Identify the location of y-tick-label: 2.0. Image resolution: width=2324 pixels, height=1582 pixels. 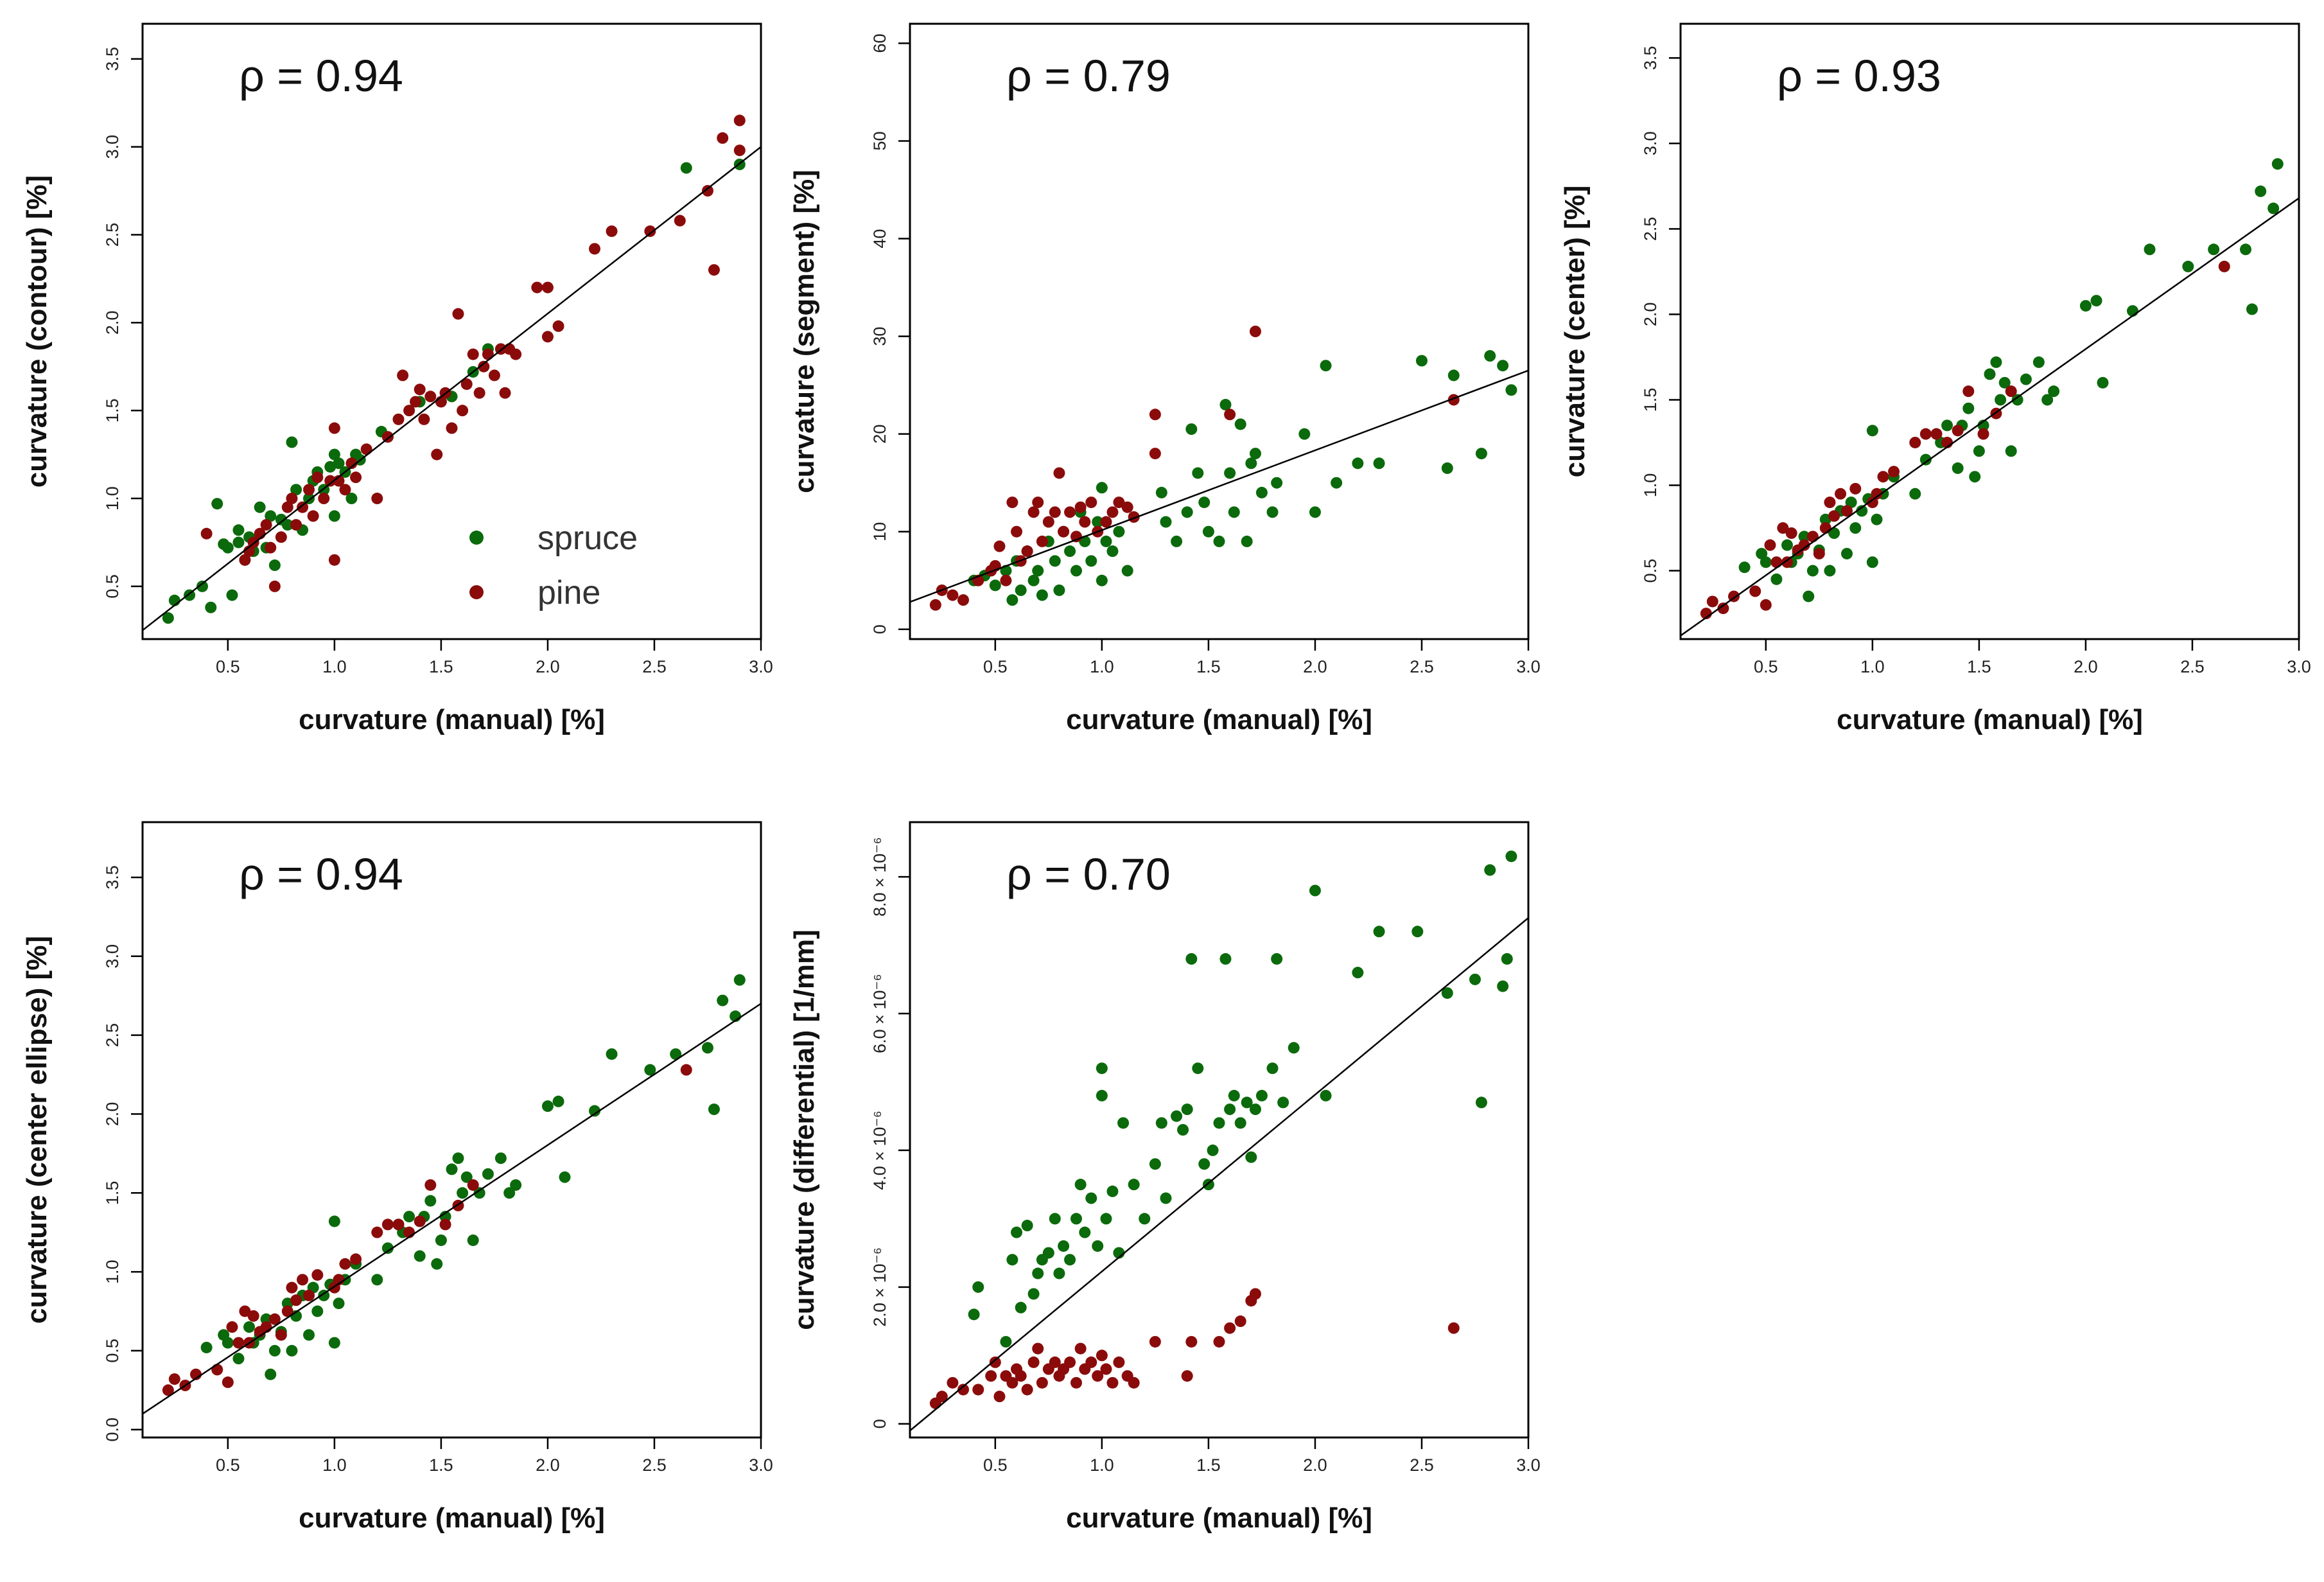
(112, 1114).